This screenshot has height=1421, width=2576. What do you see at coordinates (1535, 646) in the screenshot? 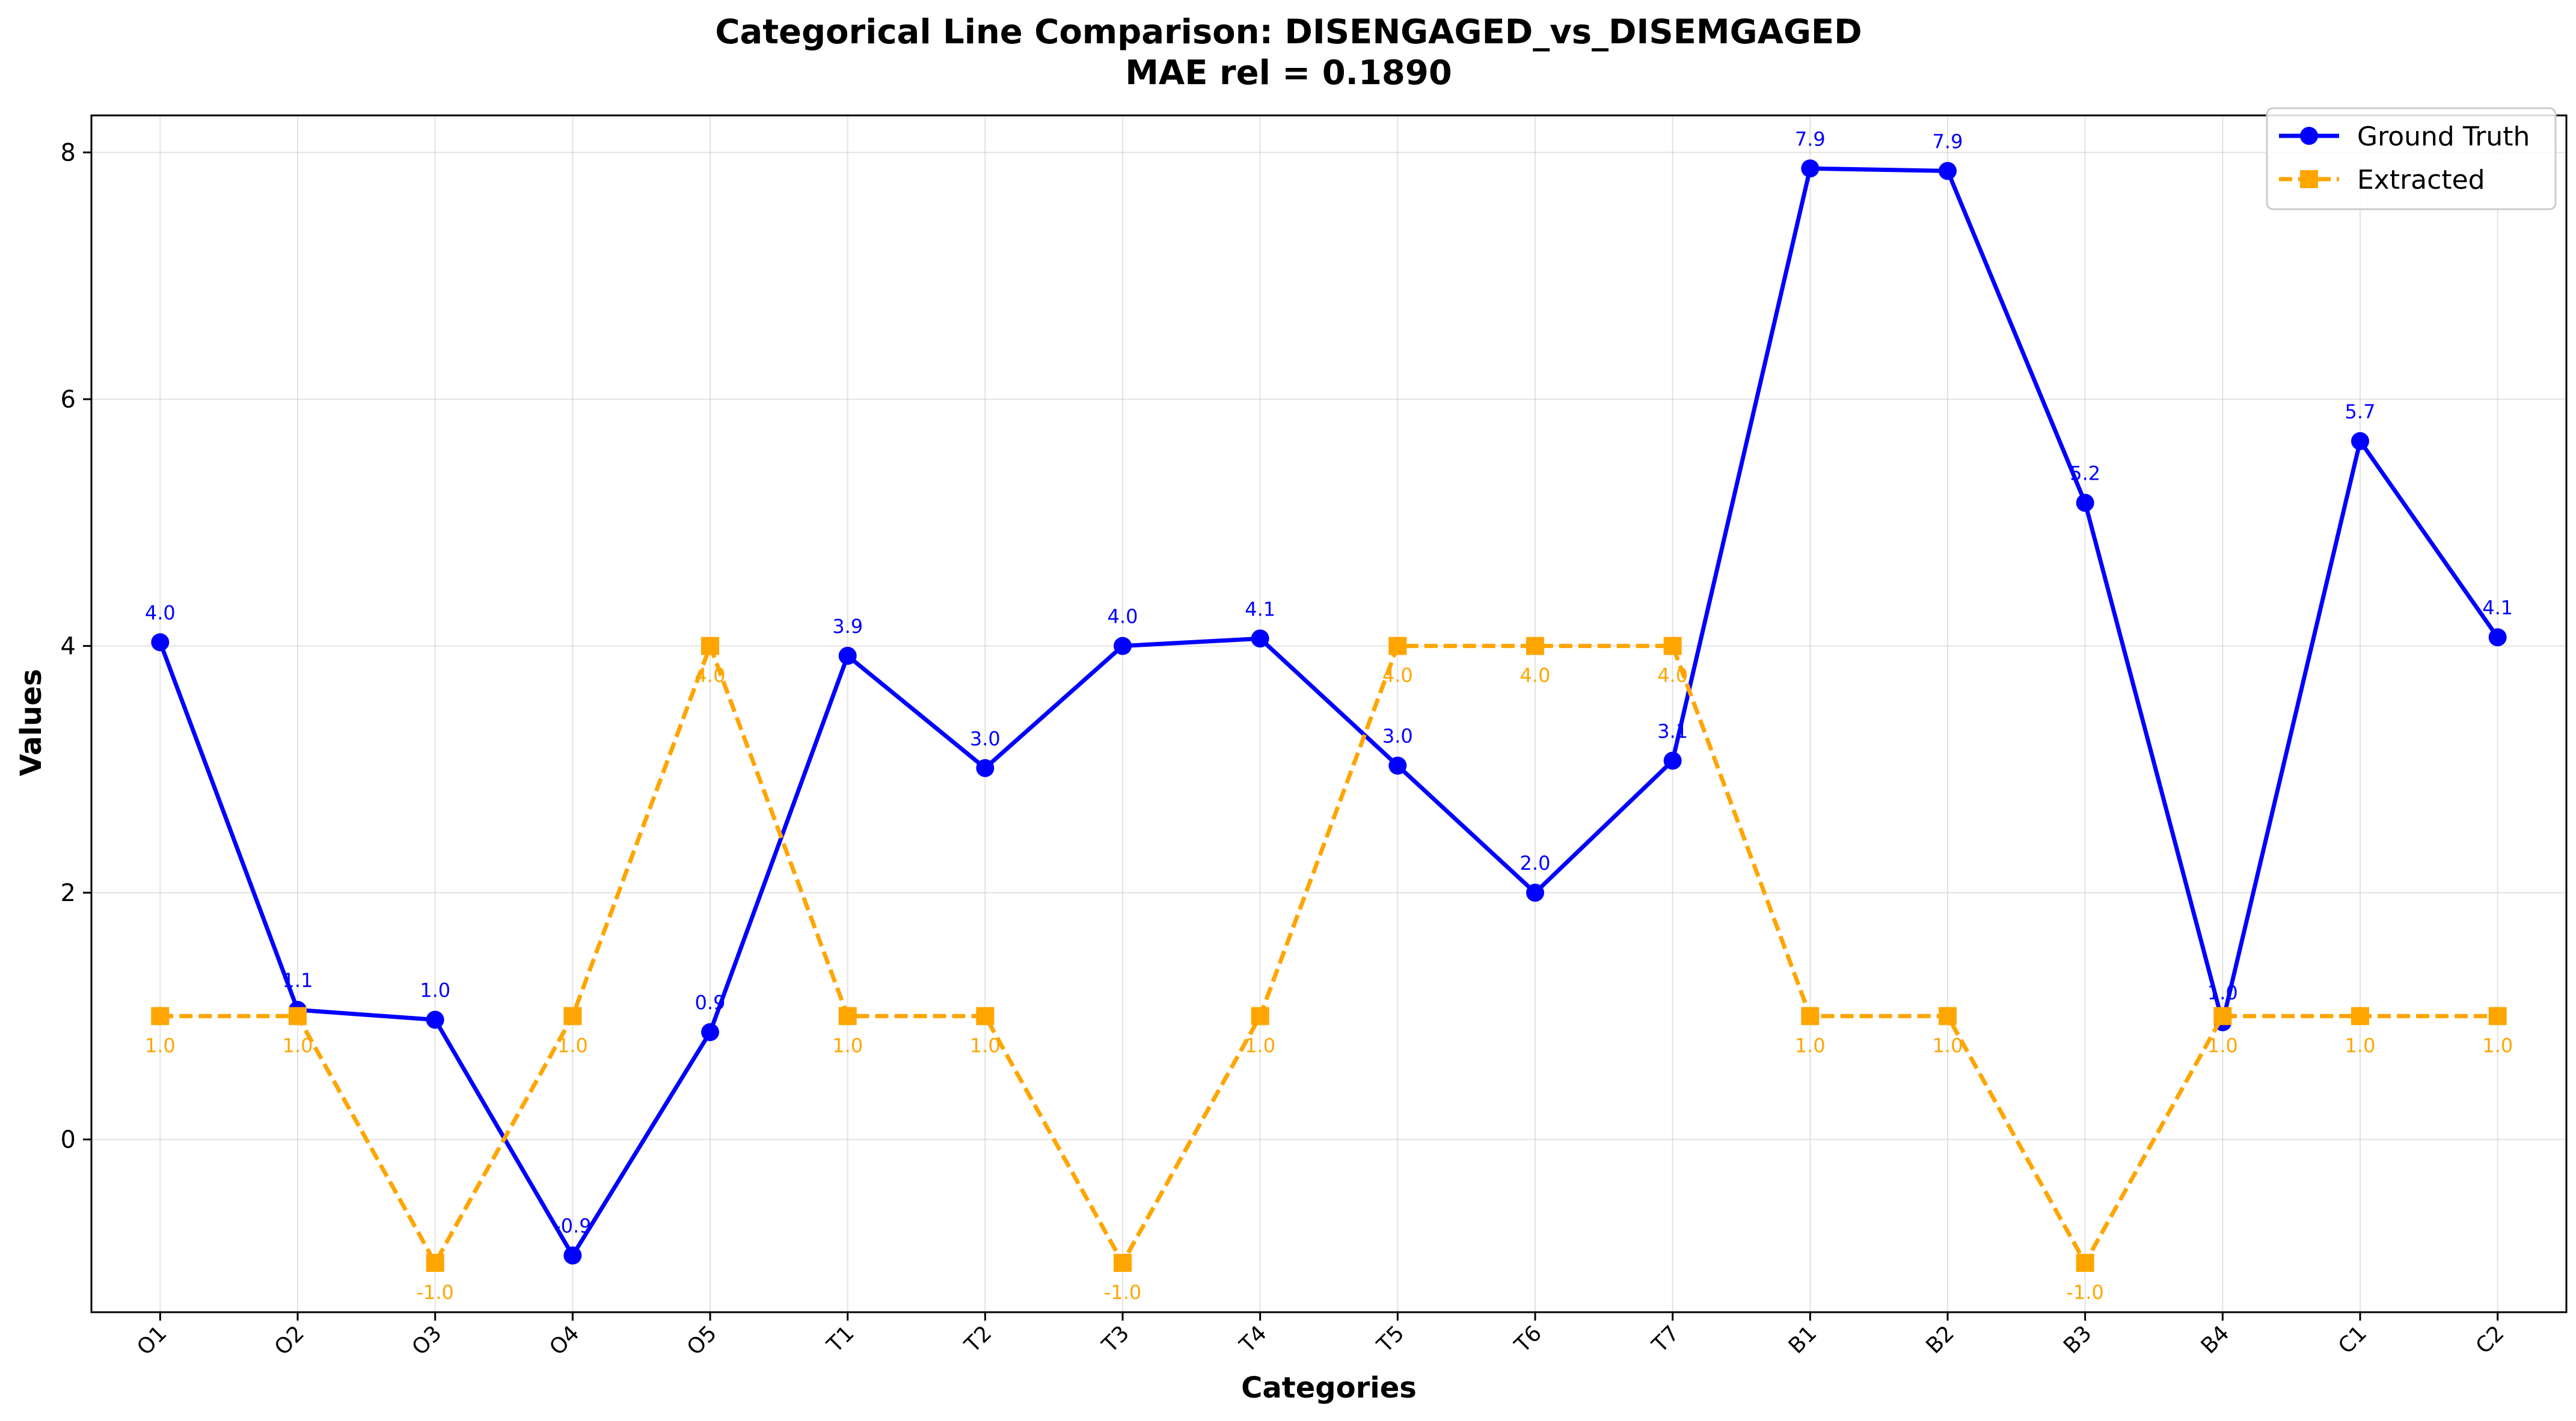
I see `marker-extracted-t6` at bounding box center [1535, 646].